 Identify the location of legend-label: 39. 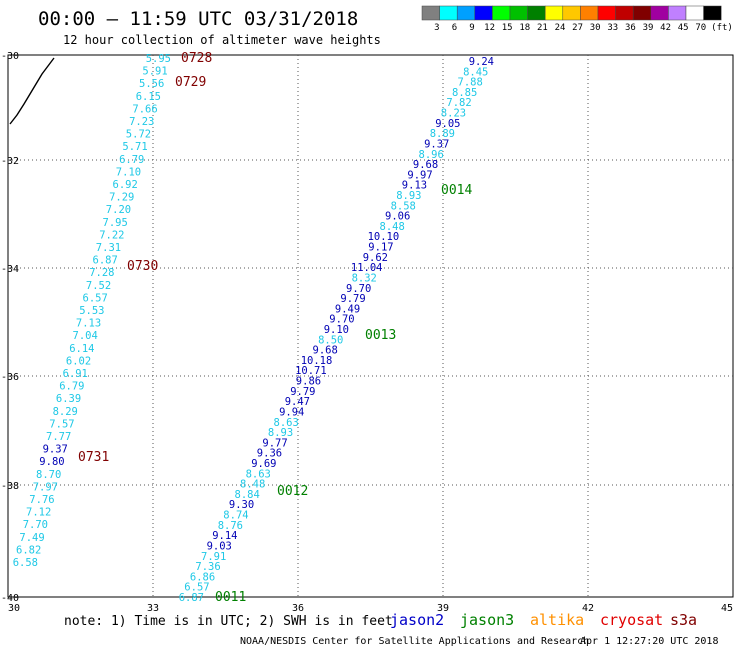
(648, 28).